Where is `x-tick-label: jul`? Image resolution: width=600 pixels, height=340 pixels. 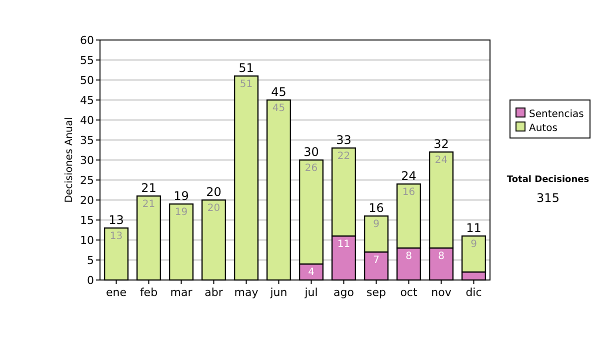 x-tick-label: jul is located at coordinates (311, 292).